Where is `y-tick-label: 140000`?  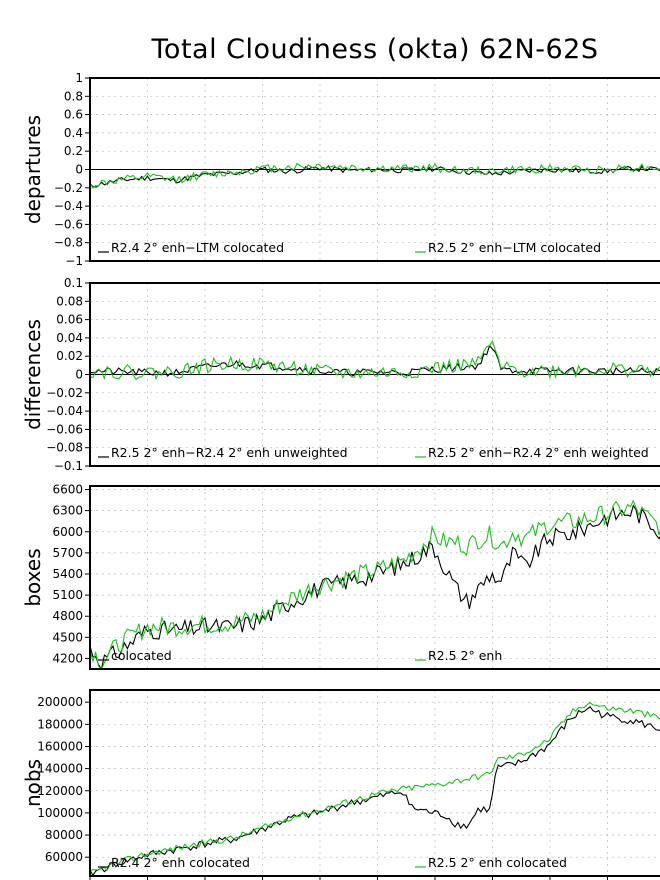
y-tick-label: 140000 is located at coordinates (60, 769).